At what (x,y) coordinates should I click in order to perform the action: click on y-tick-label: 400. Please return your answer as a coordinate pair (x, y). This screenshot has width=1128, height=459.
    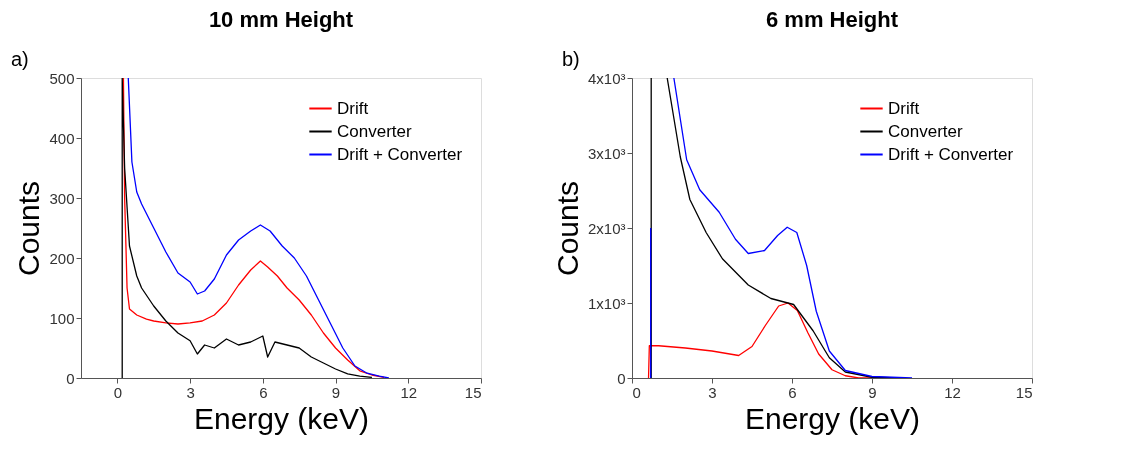
    Looking at the image, I should click on (62, 138).